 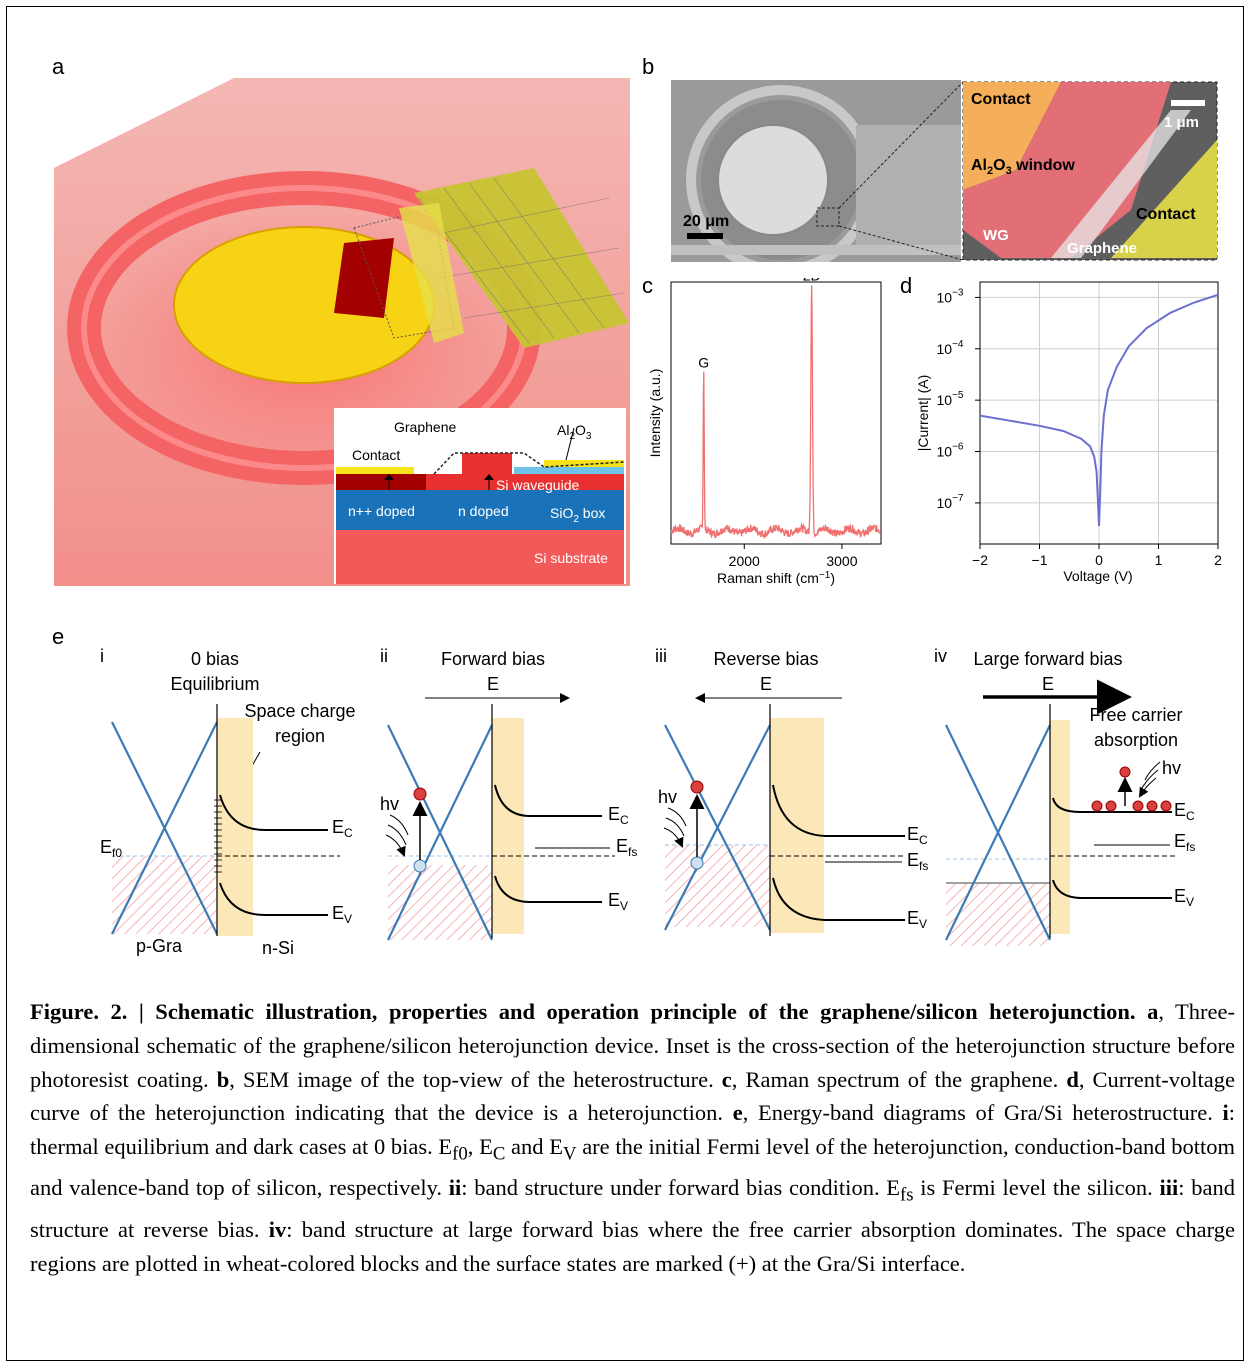 What do you see at coordinates (1171, 768) in the screenshot?
I see `band-iv-hv-label: hv` at bounding box center [1171, 768].